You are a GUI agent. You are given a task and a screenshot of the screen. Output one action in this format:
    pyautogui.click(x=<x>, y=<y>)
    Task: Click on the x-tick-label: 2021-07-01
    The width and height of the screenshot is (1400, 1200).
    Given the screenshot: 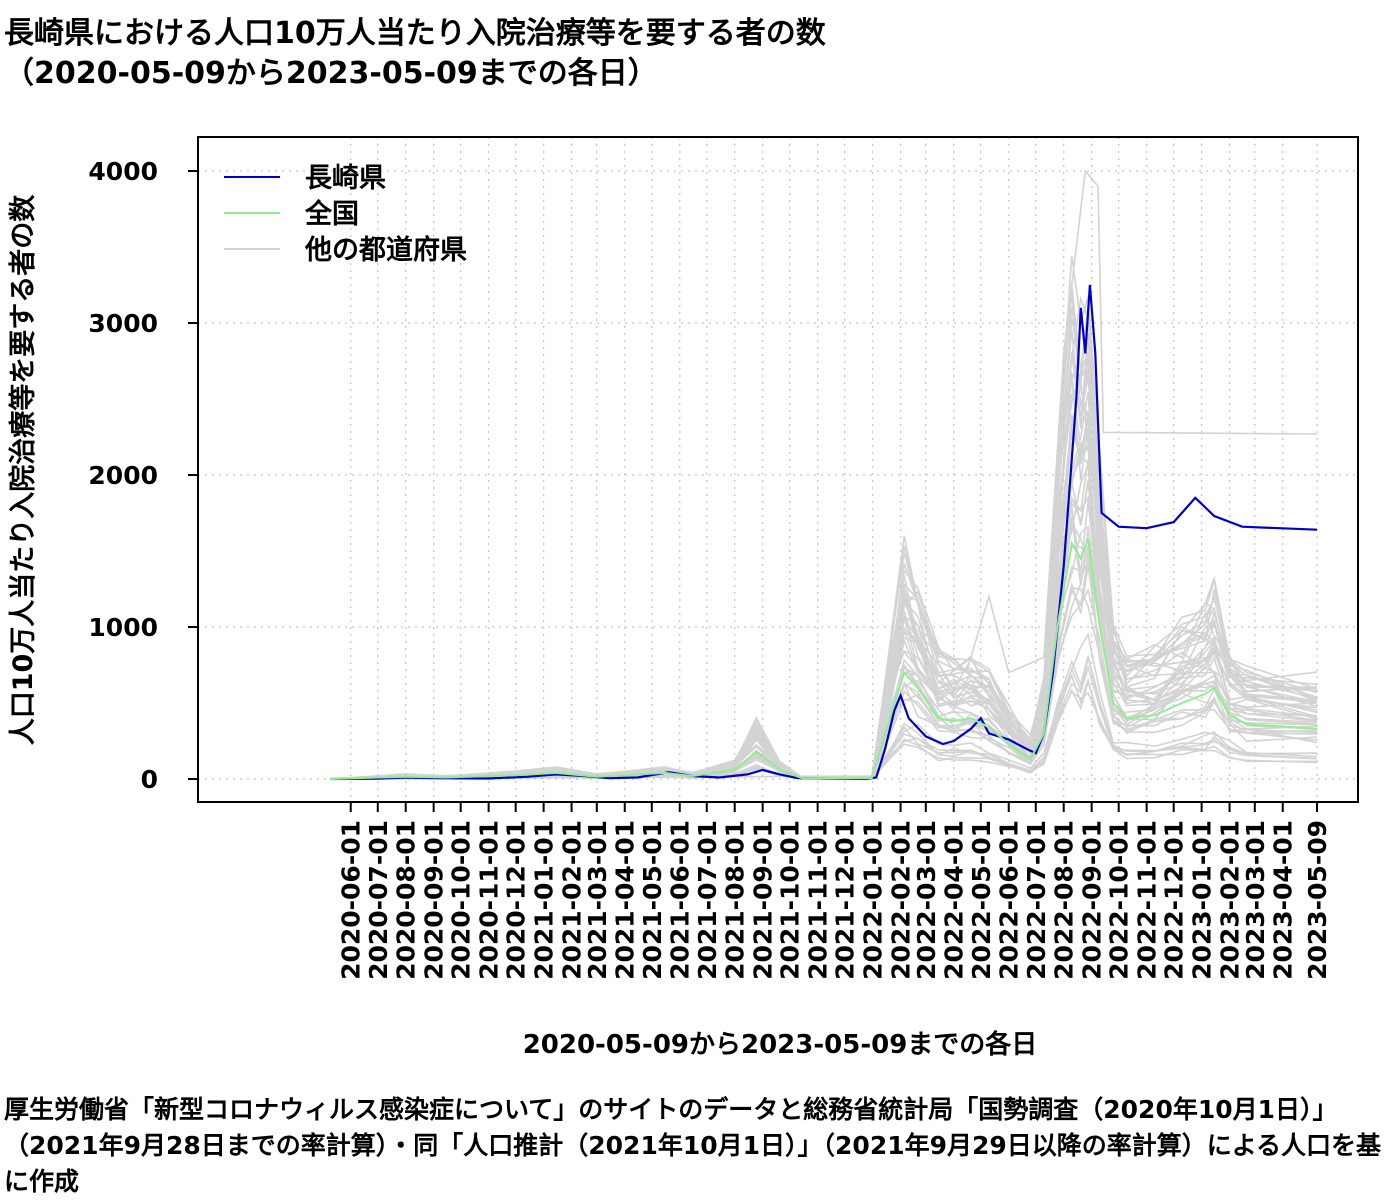 What is the action you would take?
    pyautogui.click(x=707, y=900)
    